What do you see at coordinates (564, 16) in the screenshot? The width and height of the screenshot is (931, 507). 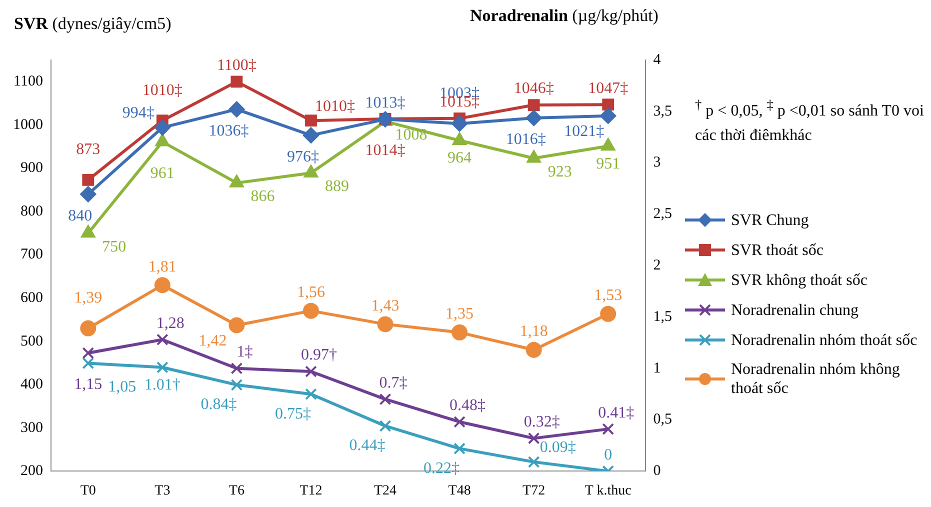 I see `y2-axis-title: Noradrenalin (µg/kg/phút)` at bounding box center [564, 16].